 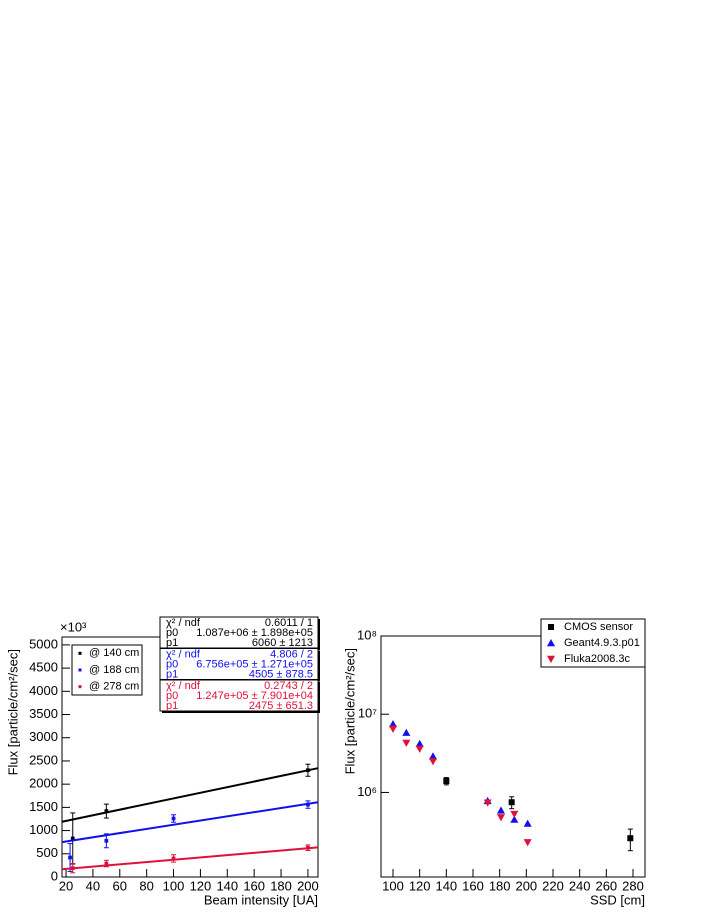 I want to click on y-tick-label: 10⁶, so click(x=367, y=791).